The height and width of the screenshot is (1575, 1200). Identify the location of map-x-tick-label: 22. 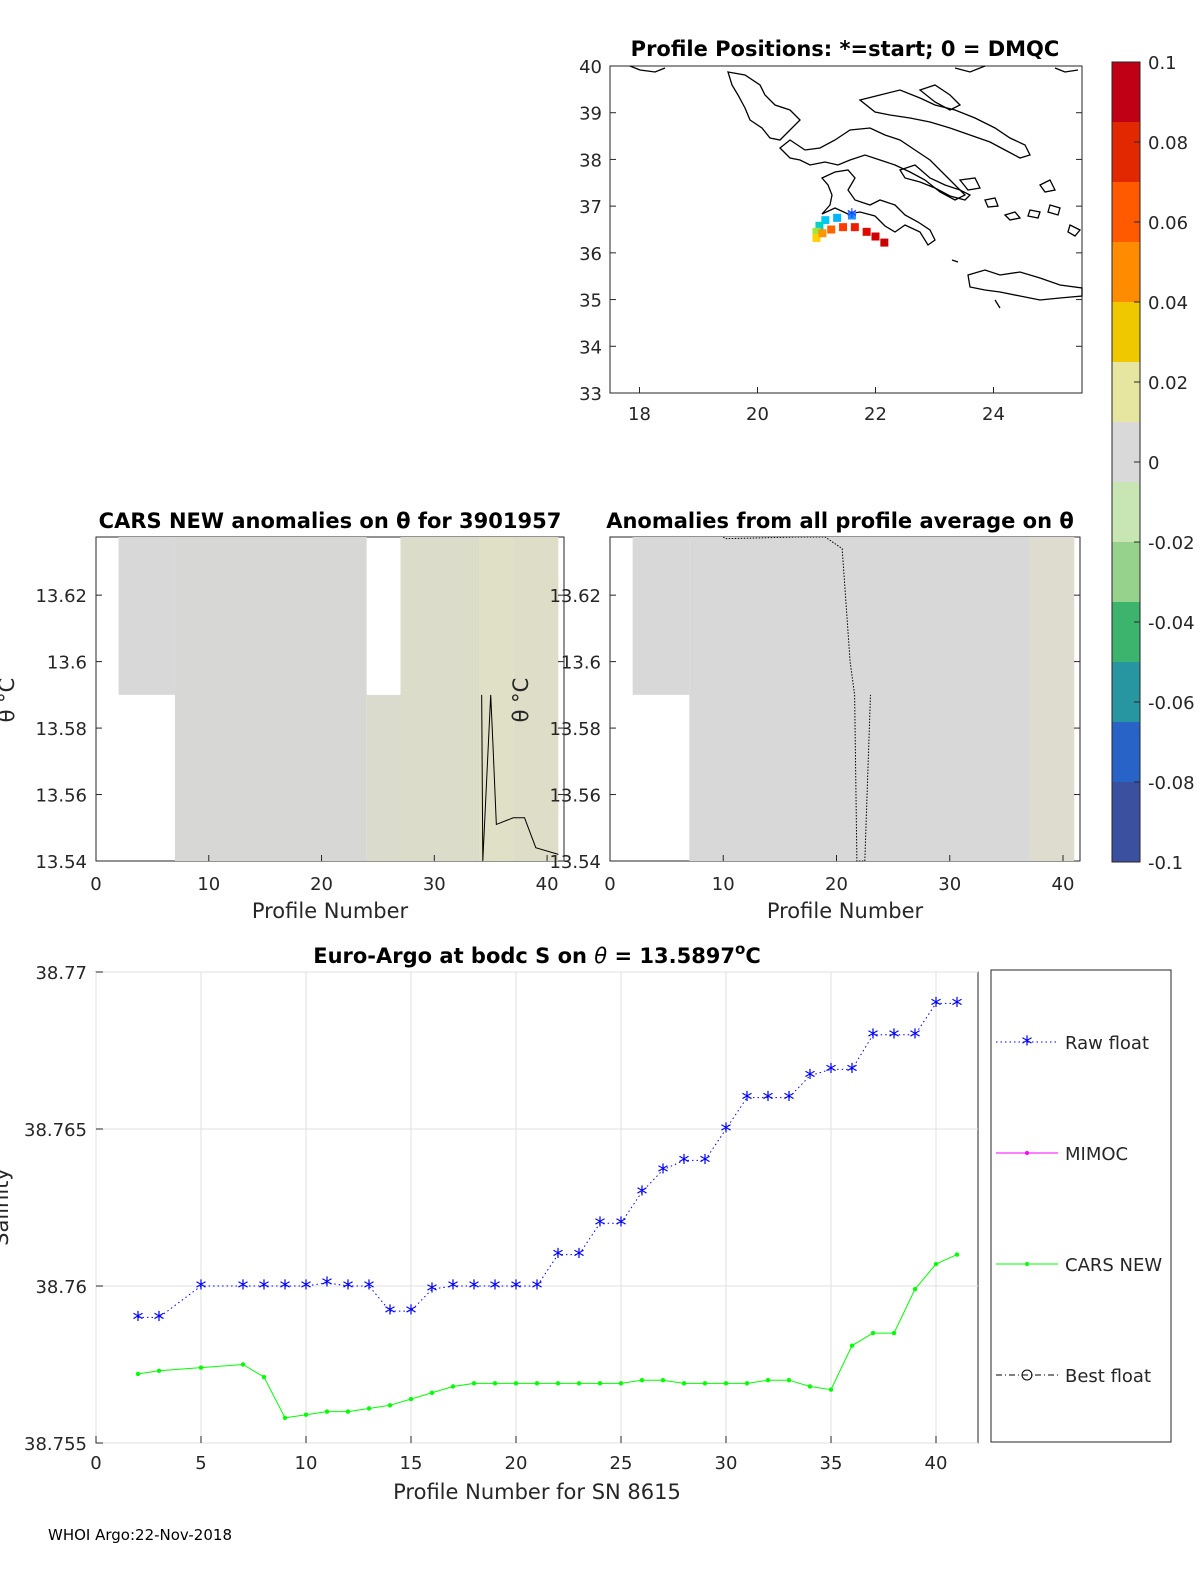
(875, 414).